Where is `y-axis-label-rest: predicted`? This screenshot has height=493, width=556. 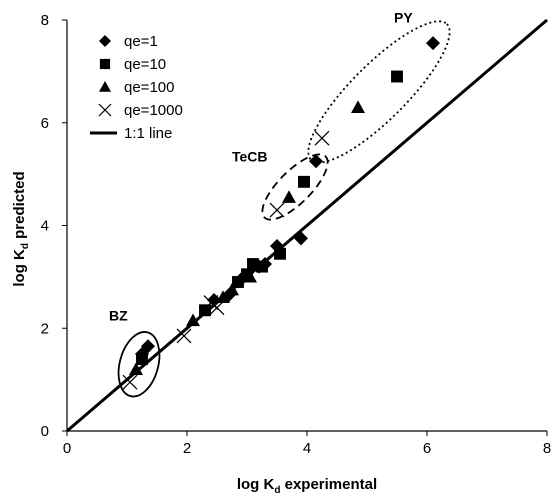
y-axis-label-rest: predicted is located at coordinates (19, 207).